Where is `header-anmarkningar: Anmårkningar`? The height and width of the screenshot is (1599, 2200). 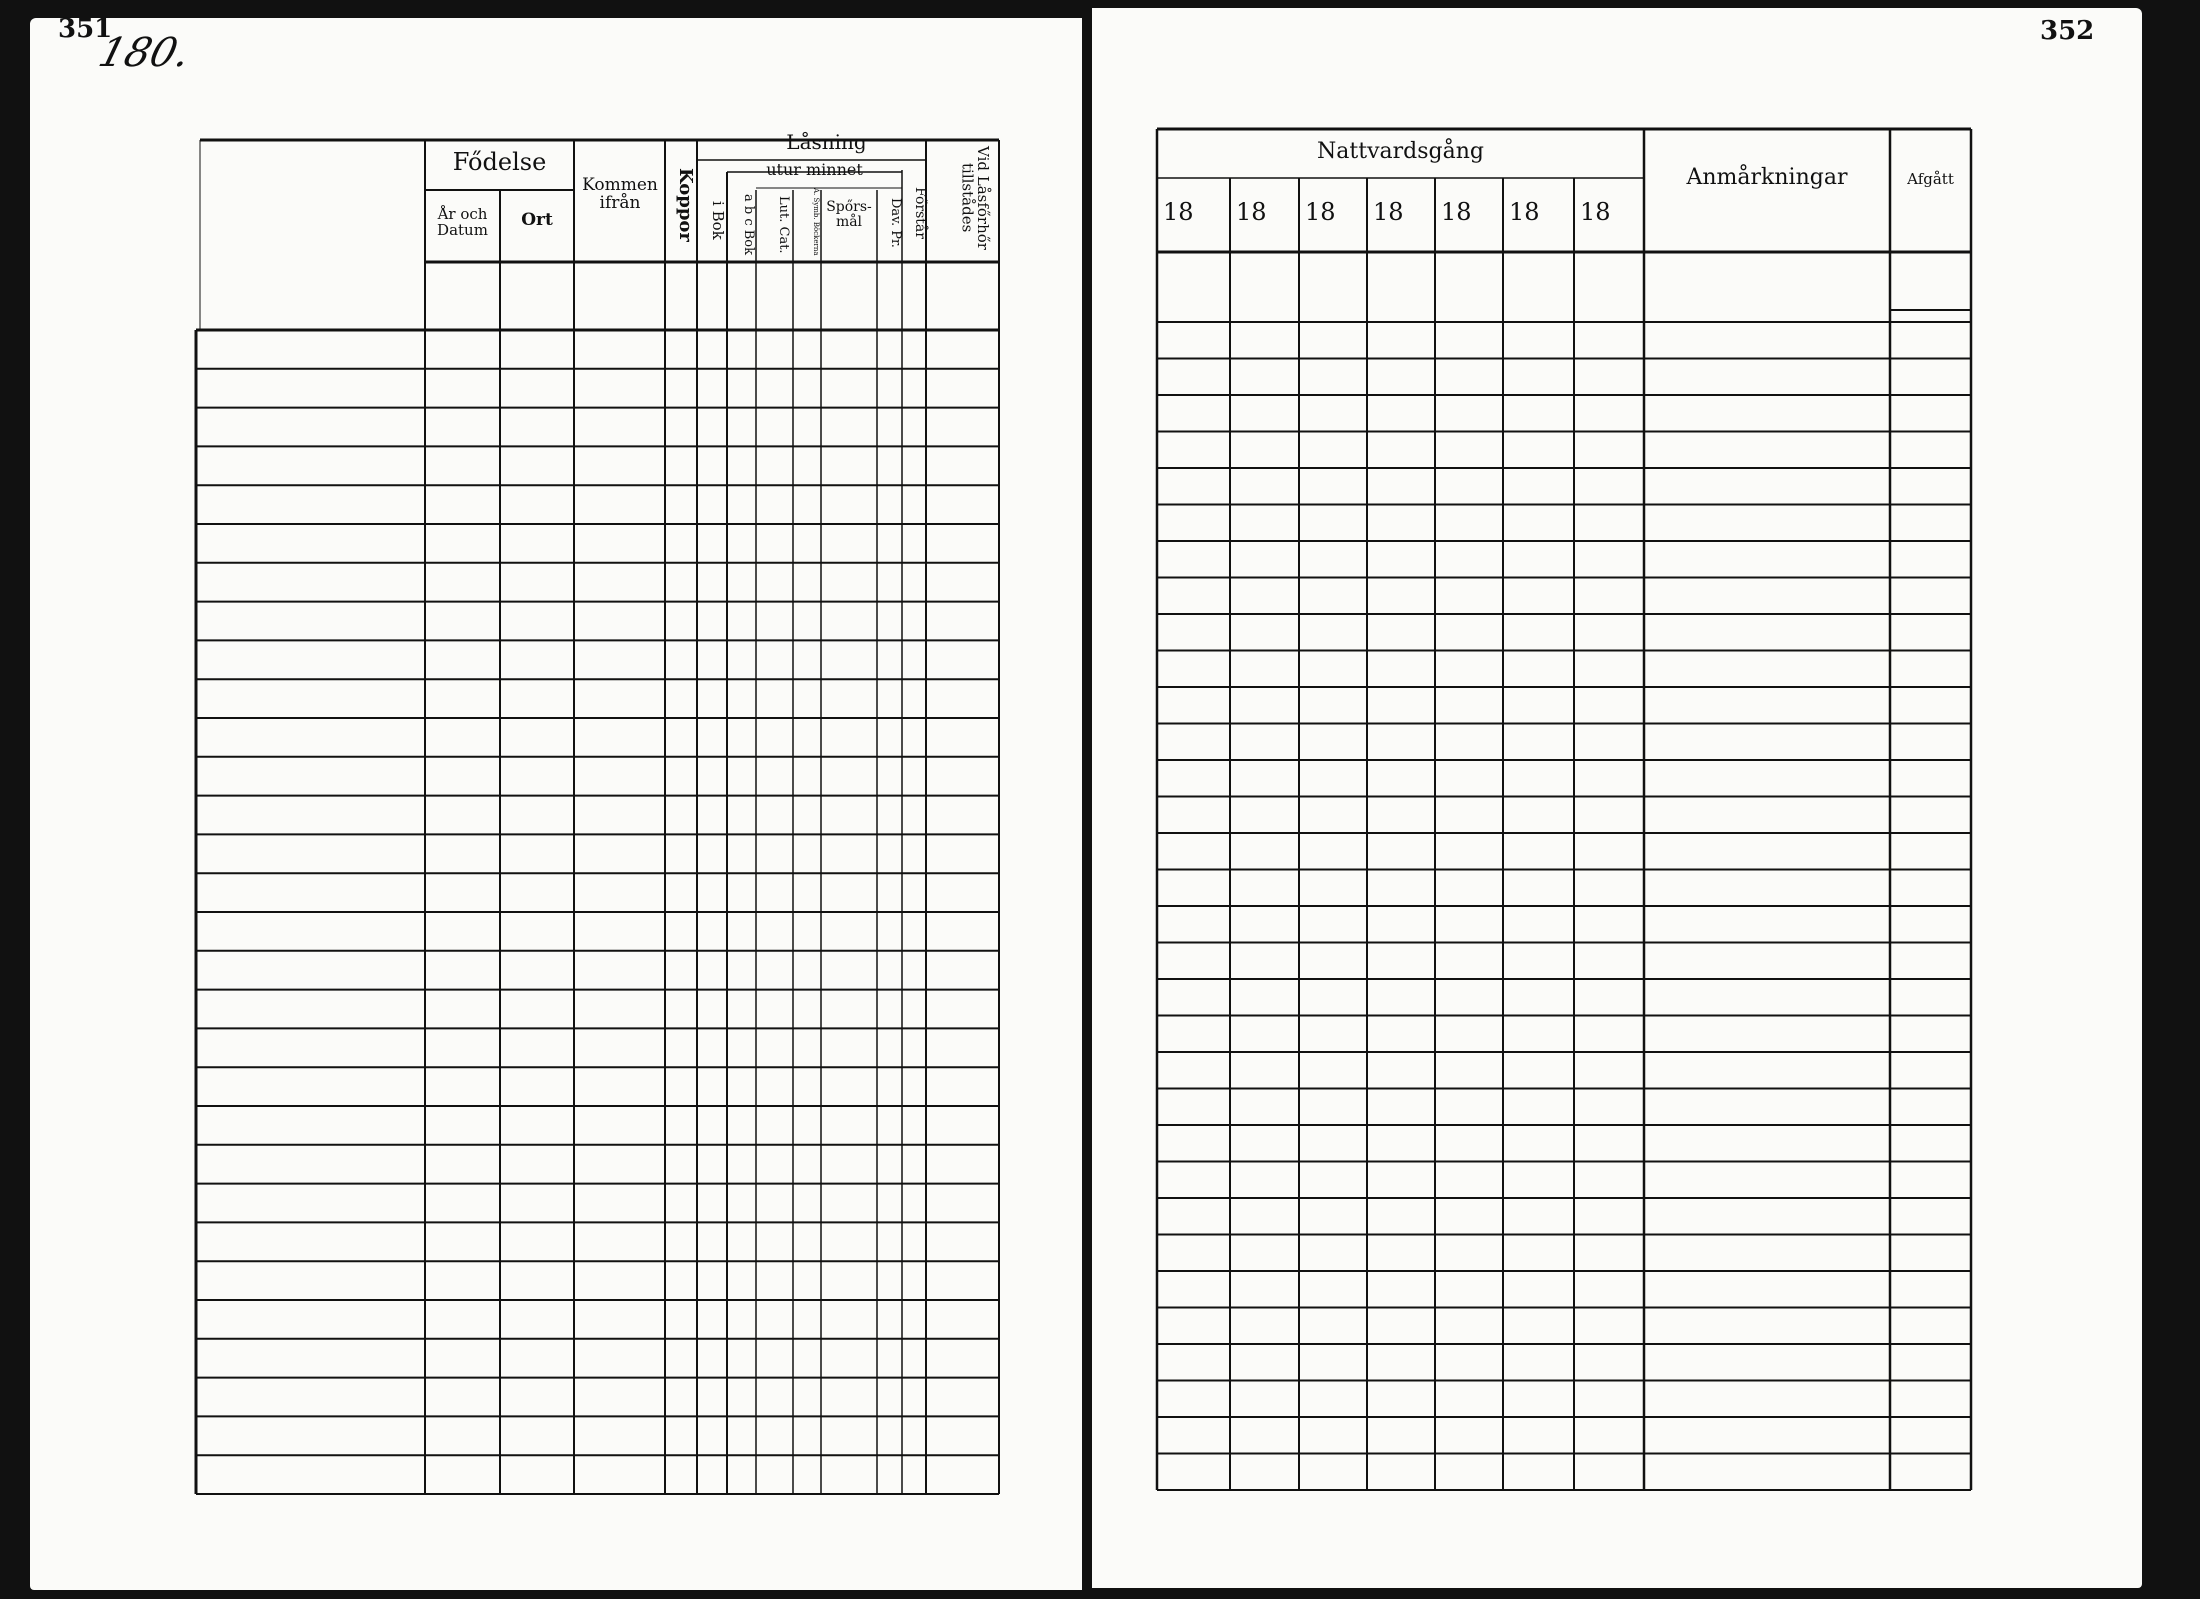
header-anmarkningar: Anmårkningar is located at coordinates (1767, 177).